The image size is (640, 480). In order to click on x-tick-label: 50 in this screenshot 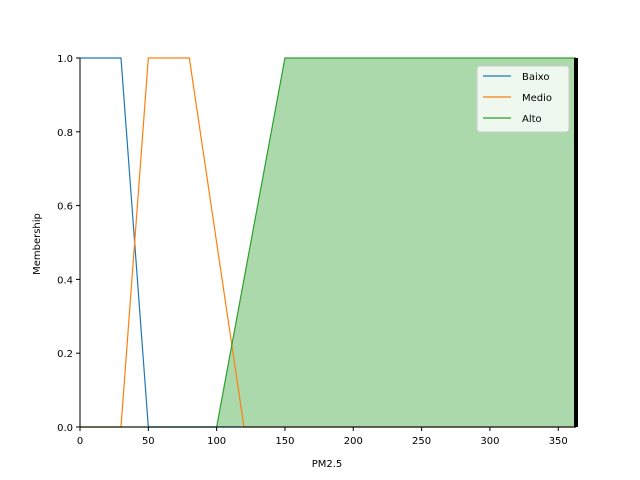, I will do `click(148, 441)`.